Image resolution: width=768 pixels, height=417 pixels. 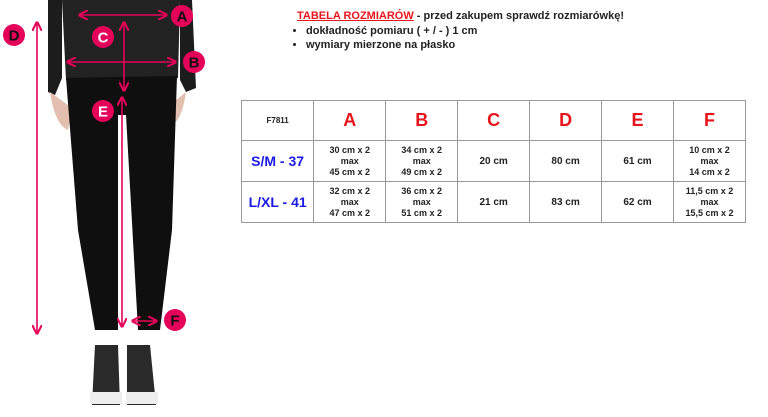 What do you see at coordinates (422, 120) in the screenshot?
I see `column-header: B` at bounding box center [422, 120].